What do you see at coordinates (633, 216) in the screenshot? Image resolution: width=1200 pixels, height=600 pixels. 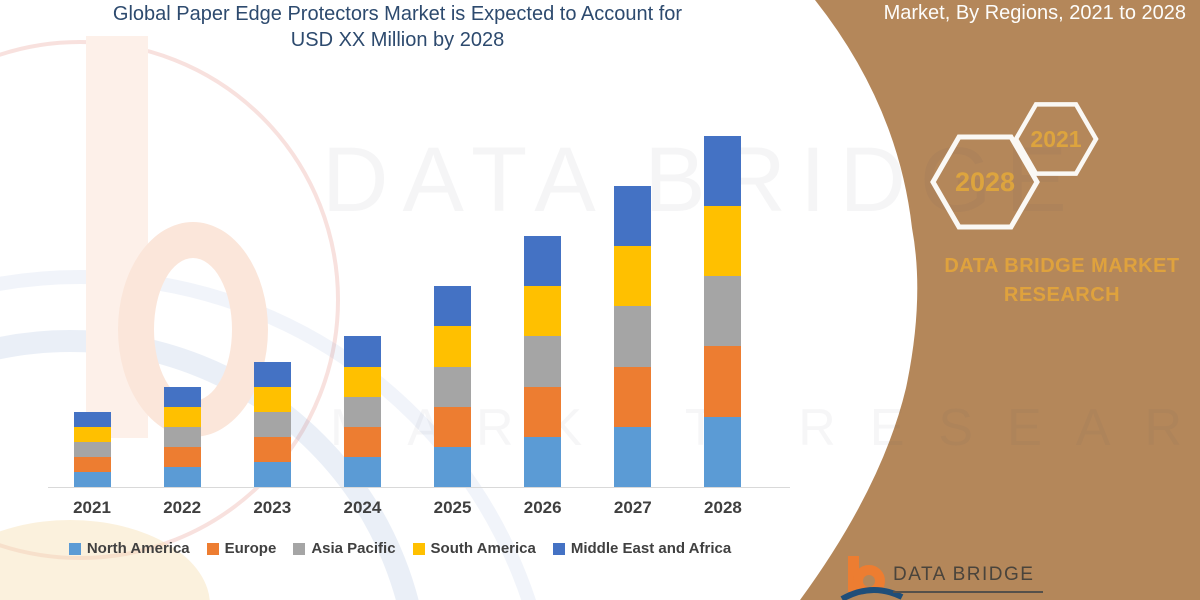 I see `bar-segment-middle-east-and-africa-2027` at bounding box center [633, 216].